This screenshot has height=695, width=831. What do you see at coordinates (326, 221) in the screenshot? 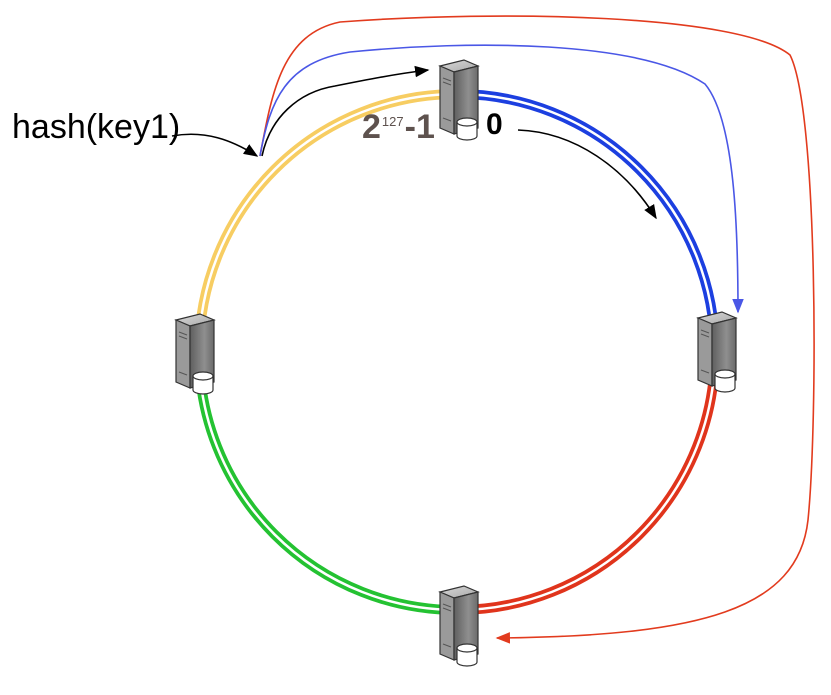
I see `arc-left-top` at bounding box center [326, 221].